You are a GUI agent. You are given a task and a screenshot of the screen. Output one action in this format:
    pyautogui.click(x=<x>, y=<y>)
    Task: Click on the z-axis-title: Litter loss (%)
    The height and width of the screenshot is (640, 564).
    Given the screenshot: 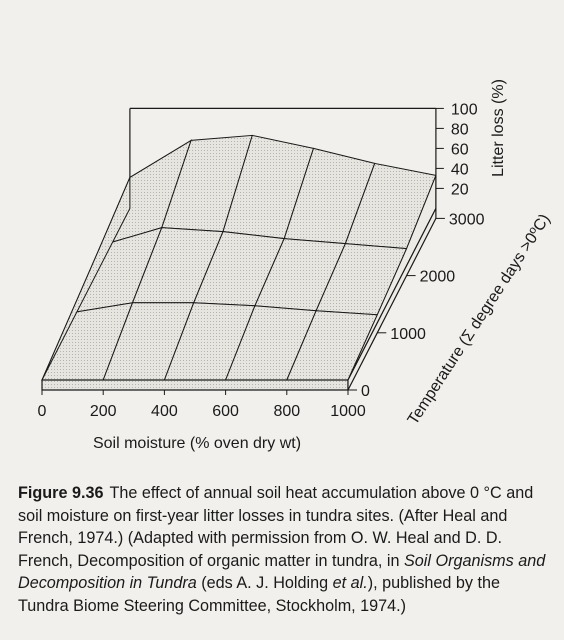 What is the action you would take?
    pyautogui.click(x=498, y=128)
    